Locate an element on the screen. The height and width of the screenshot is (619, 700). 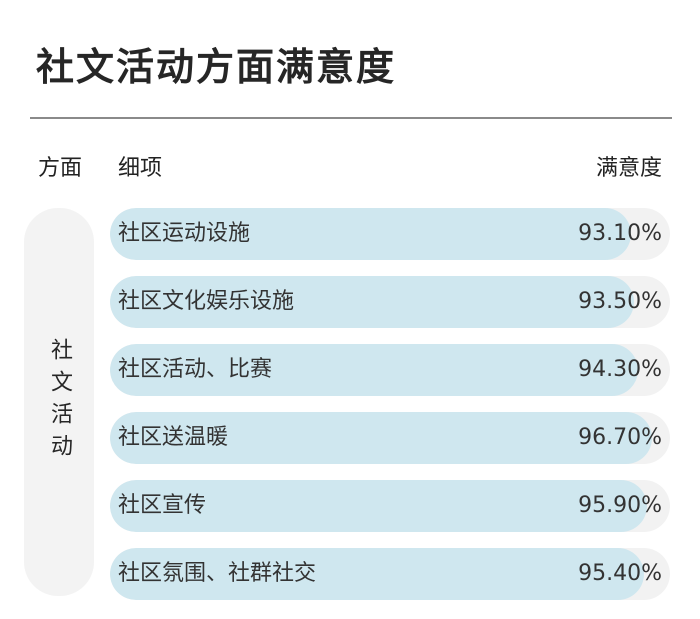
bar-value-label: 96.70% is located at coordinates (620, 437).